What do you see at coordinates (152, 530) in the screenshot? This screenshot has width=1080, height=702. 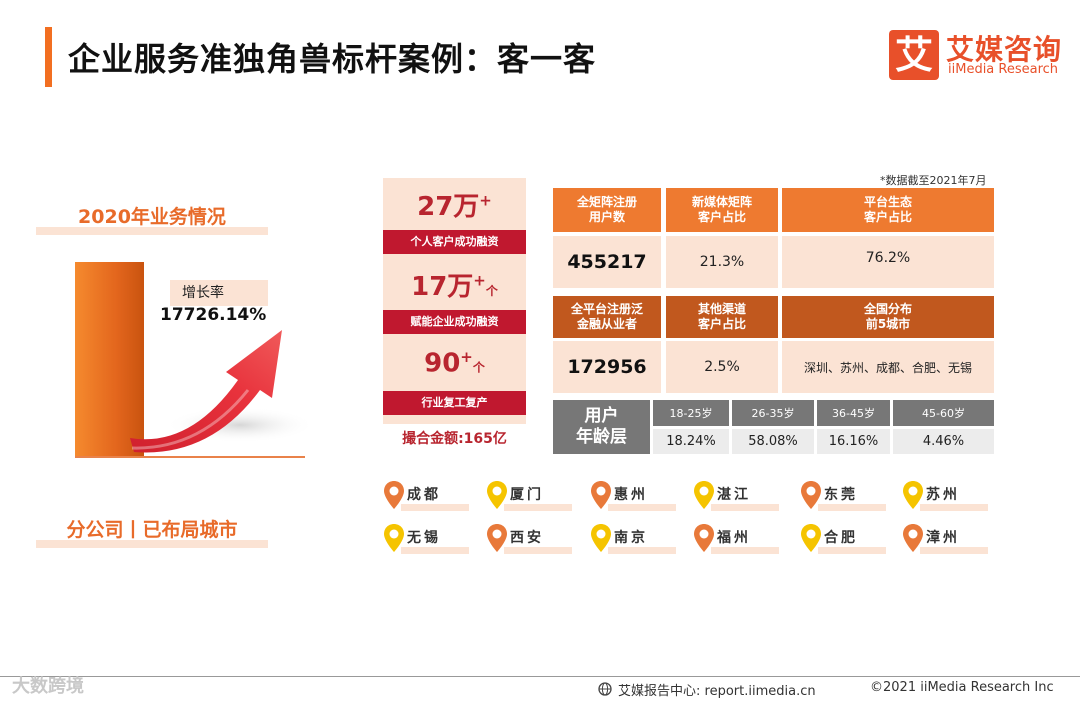 I see `branch-section-title: 分公司丨已布局城市` at bounding box center [152, 530].